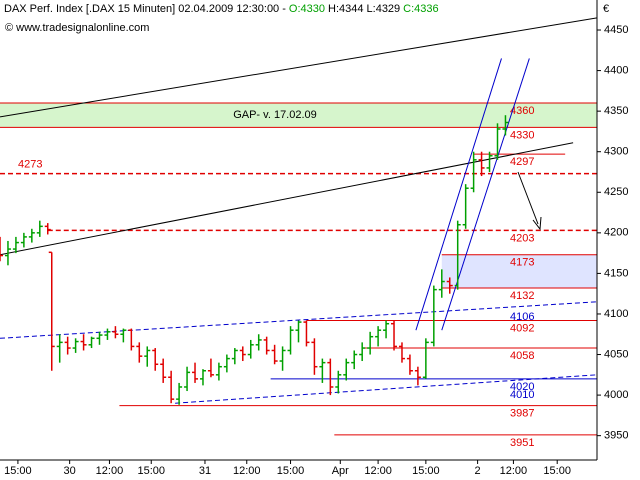  Describe the element at coordinates (275, 115) in the screenshot. I see `zone-label: GAP- v. 17.02.09` at that location.